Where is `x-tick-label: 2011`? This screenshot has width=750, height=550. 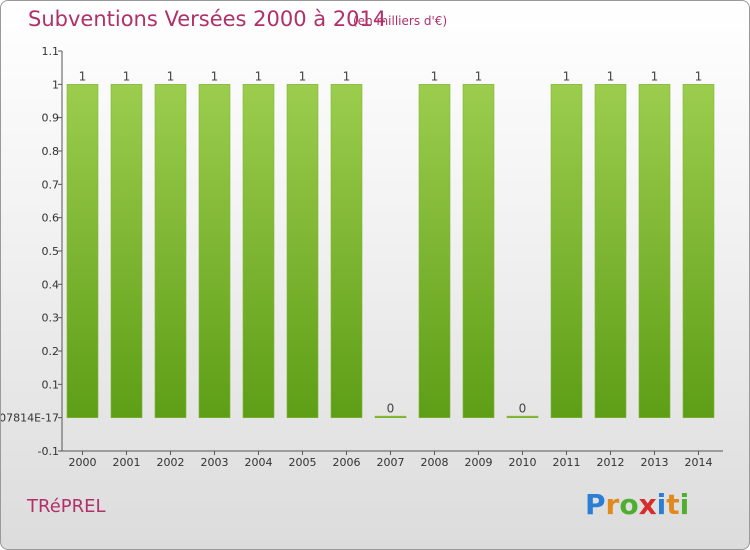
x-tick-label: 2011 is located at coordinates (567, 462).